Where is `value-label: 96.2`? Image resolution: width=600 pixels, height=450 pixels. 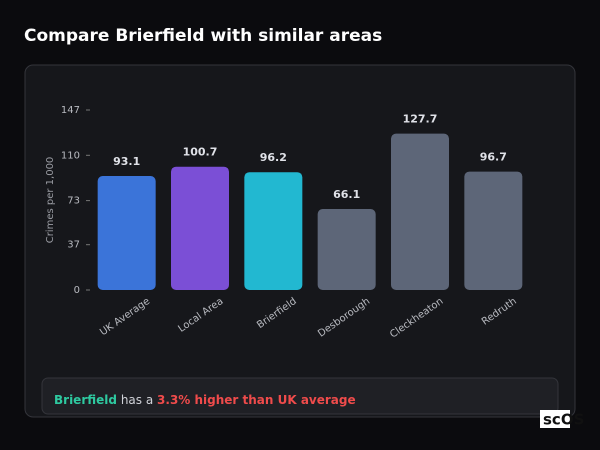 value-label: 96.2 is located at coordinates (273, 157).